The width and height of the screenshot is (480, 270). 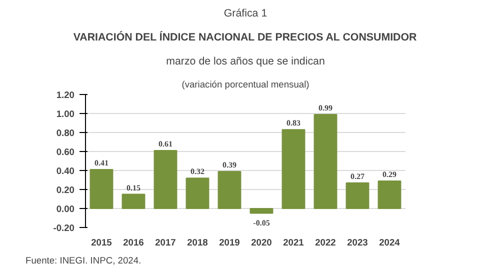 What do you see at coordinates (65, 190) in the screenshot?
I see `y-tick-label: 0.20` at bounding box center [65, 190].